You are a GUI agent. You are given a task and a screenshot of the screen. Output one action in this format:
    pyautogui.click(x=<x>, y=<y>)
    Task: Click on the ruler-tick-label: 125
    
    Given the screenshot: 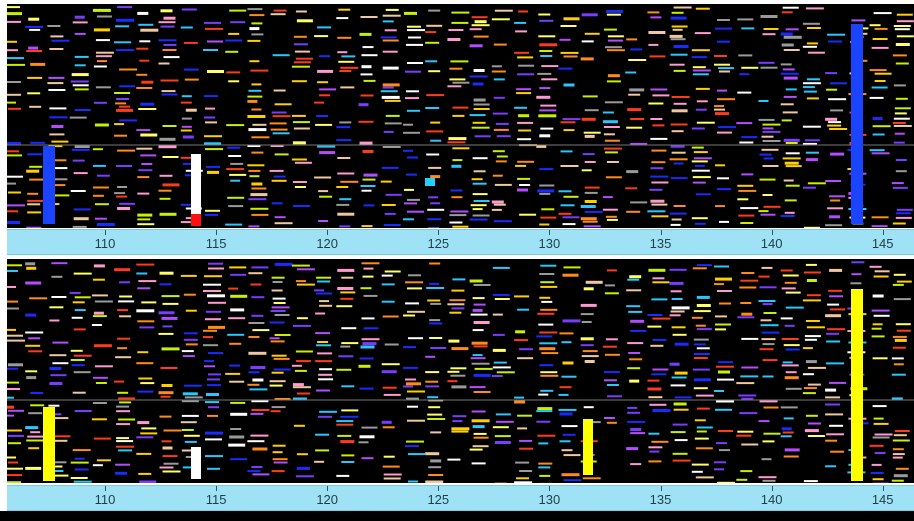 What is the action you would take?
    pyautogui.click(x=438, y=499)
    